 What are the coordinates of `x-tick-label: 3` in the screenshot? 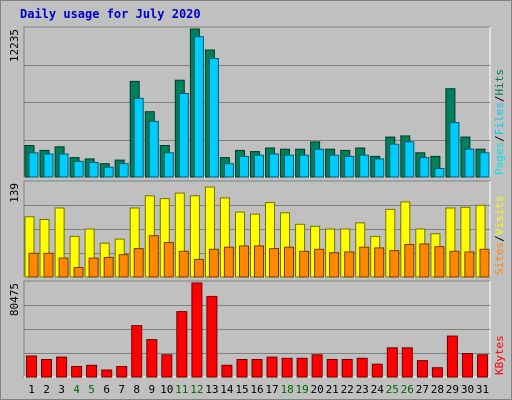 It's located at (61, 389).